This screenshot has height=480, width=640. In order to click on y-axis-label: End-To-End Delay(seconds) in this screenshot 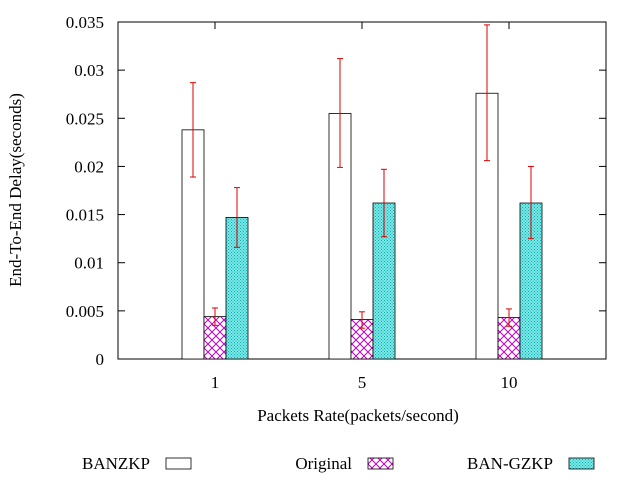, I will do `click(15, 190)`.